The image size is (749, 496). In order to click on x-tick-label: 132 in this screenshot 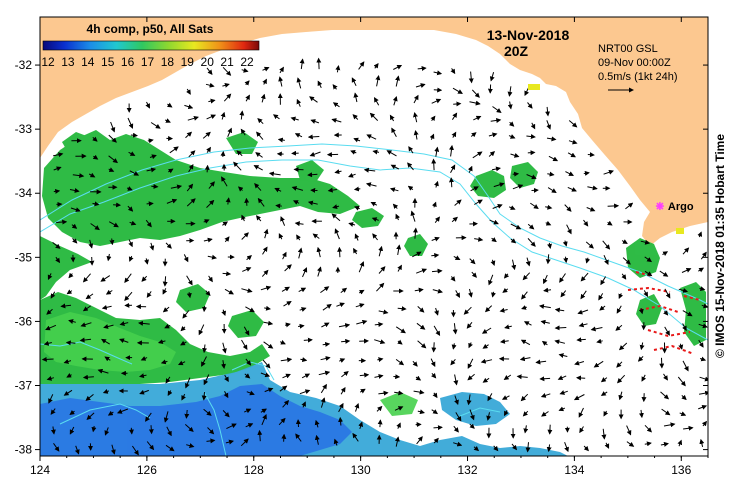, I will do `click(468, 470)`.